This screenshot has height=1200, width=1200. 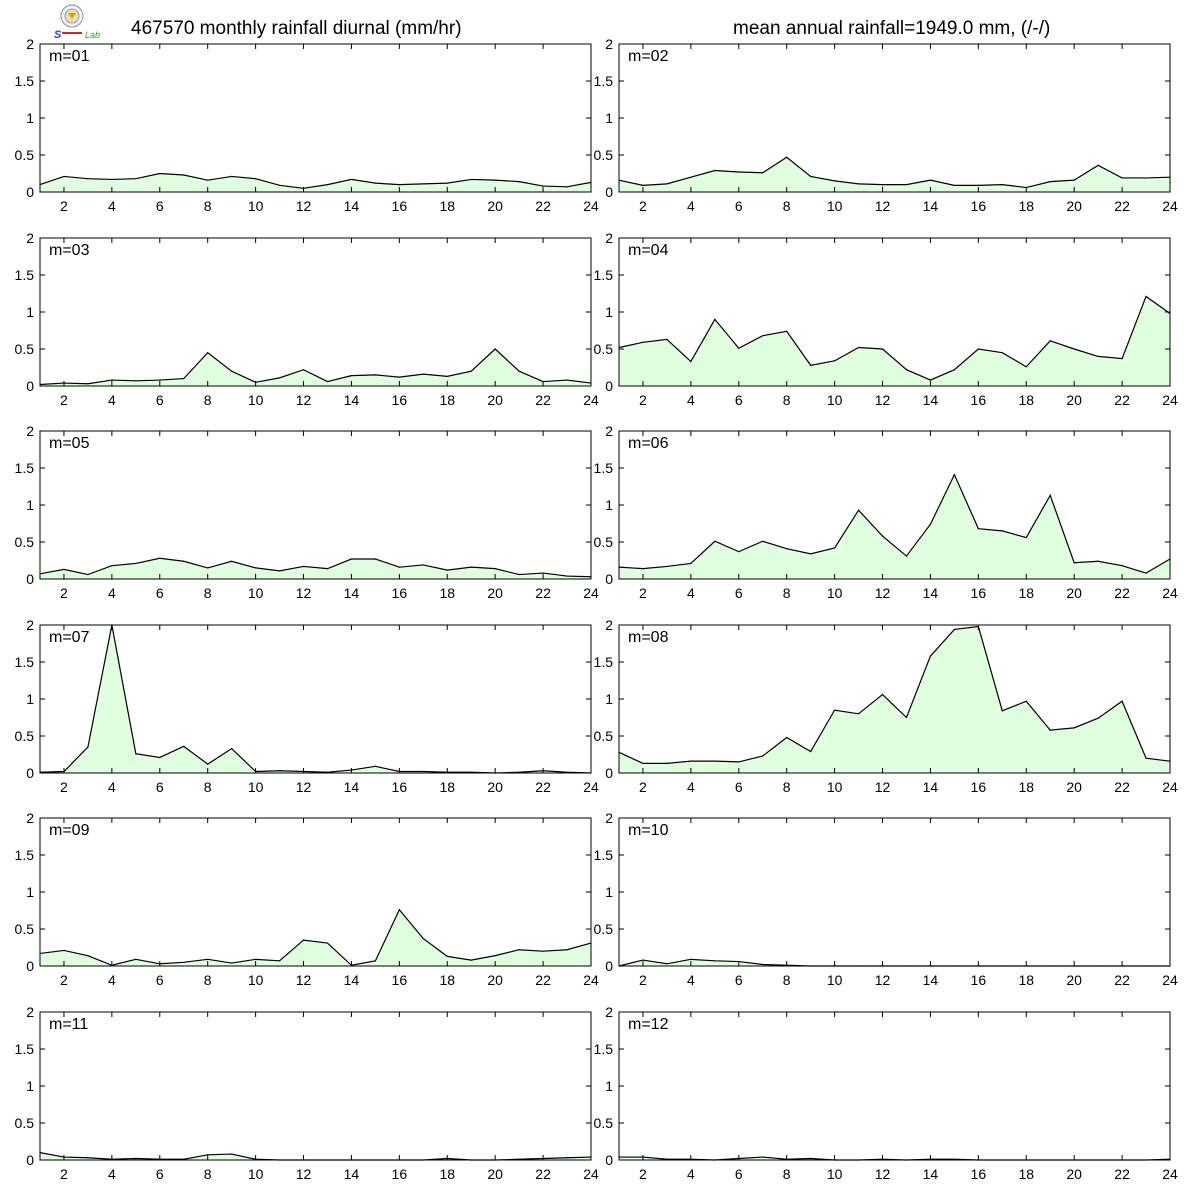 I want to click on y-tick-label: 1.5, so click(x=604, y=81).